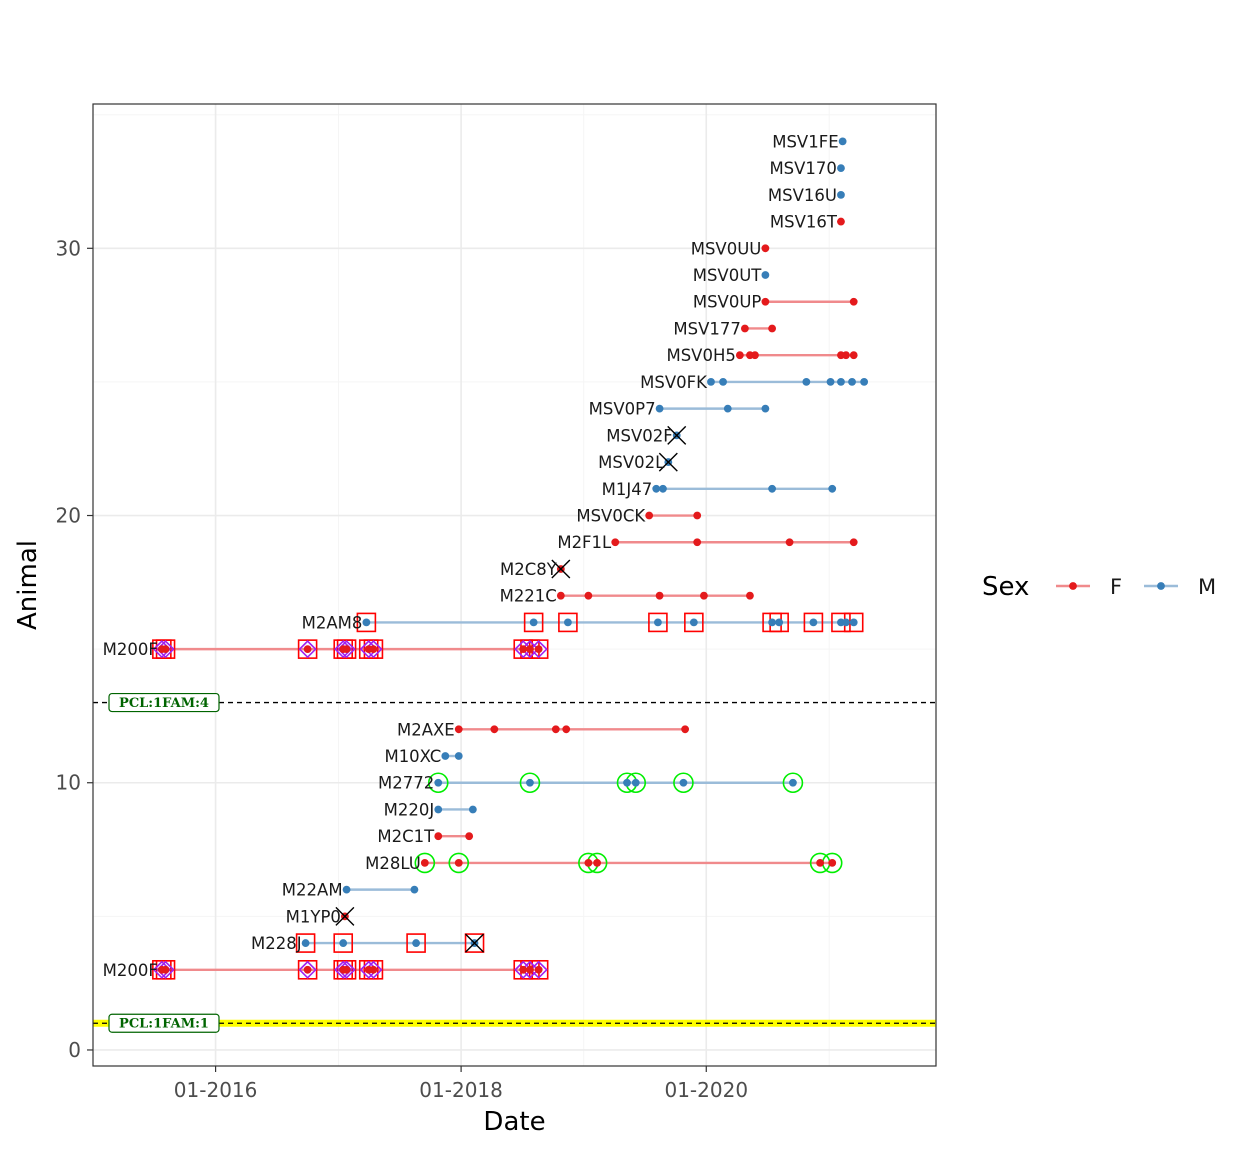 The image size is (1248, 1152). What do you see at coordinates (406, 836) in the screenshot?
I see `animal-label: M2C1T` at bounding box center [406, 836].